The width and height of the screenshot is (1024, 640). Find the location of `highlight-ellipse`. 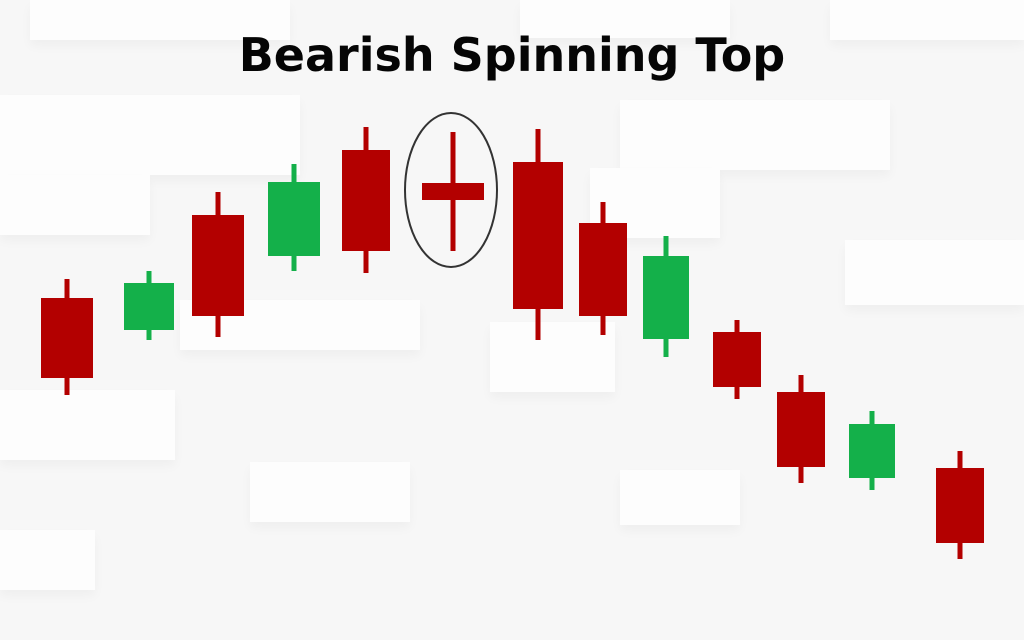

highlight-ellipse is located at coordinates (451, 190).